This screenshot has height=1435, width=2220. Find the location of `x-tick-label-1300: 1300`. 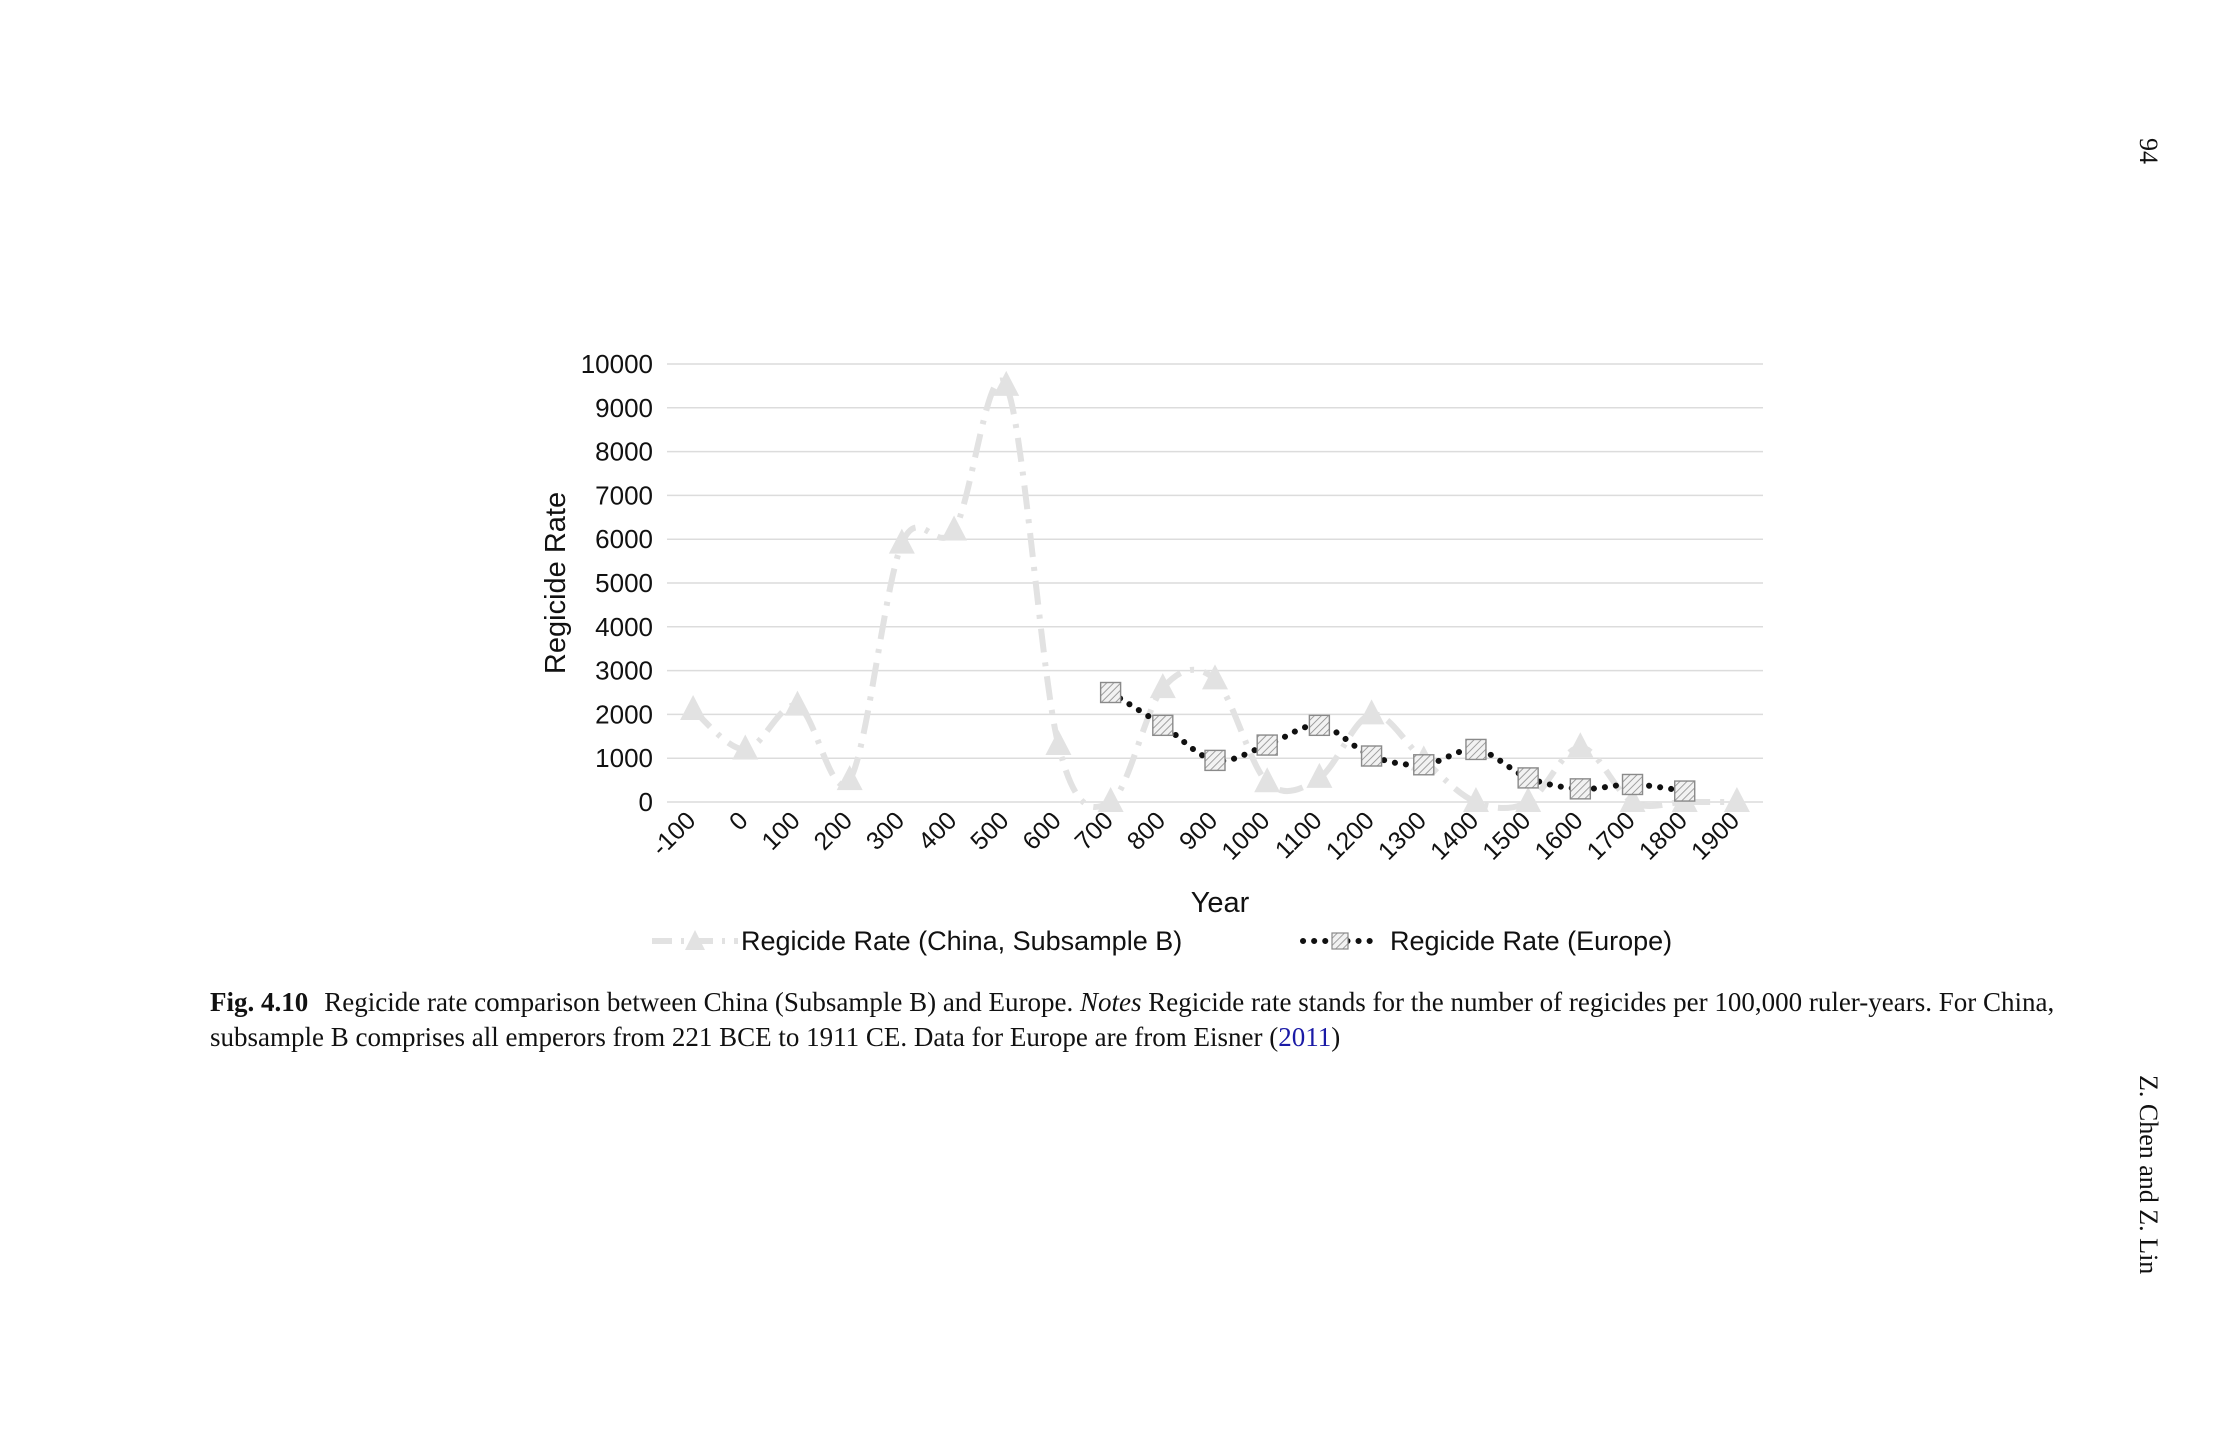

x-tick-label-1300: 1300 is located at coordinates (1402, 835).